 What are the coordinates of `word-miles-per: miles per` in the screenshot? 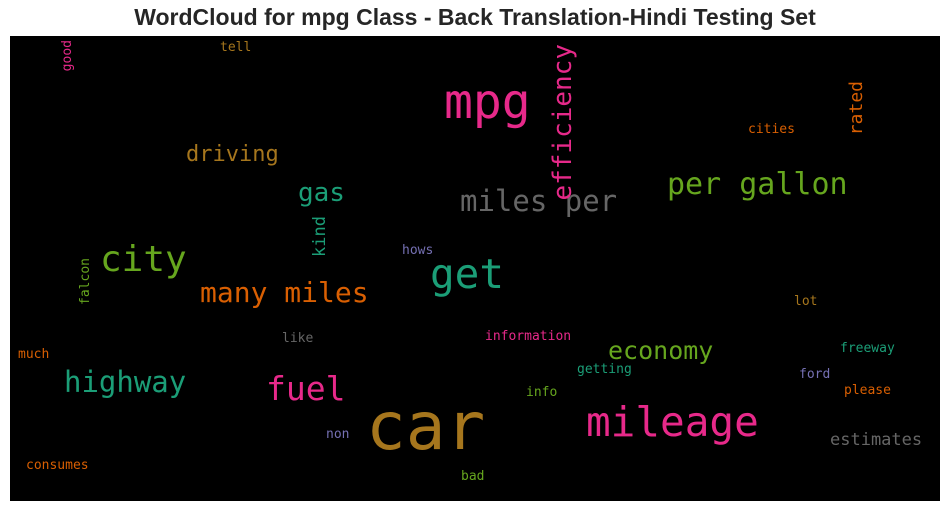 It's located at (539, 201).